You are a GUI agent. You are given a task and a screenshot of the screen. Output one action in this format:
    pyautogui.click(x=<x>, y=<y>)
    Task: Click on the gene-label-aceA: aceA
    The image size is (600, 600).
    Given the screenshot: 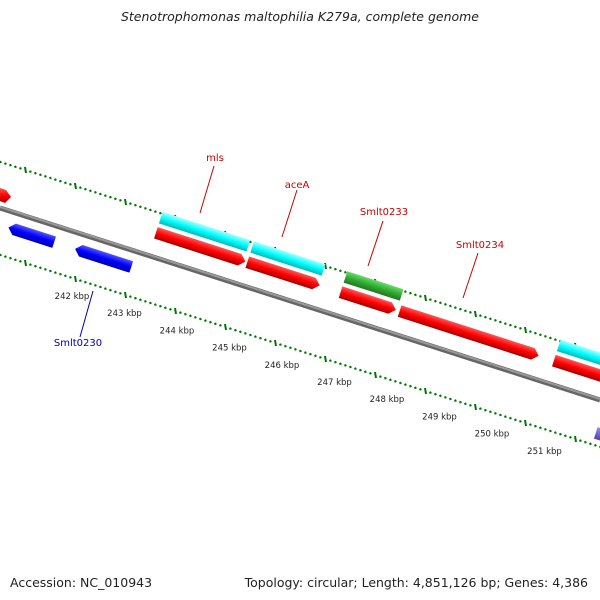 What is the action you would take?
    pyautogui.click(x=297, y=185)
    